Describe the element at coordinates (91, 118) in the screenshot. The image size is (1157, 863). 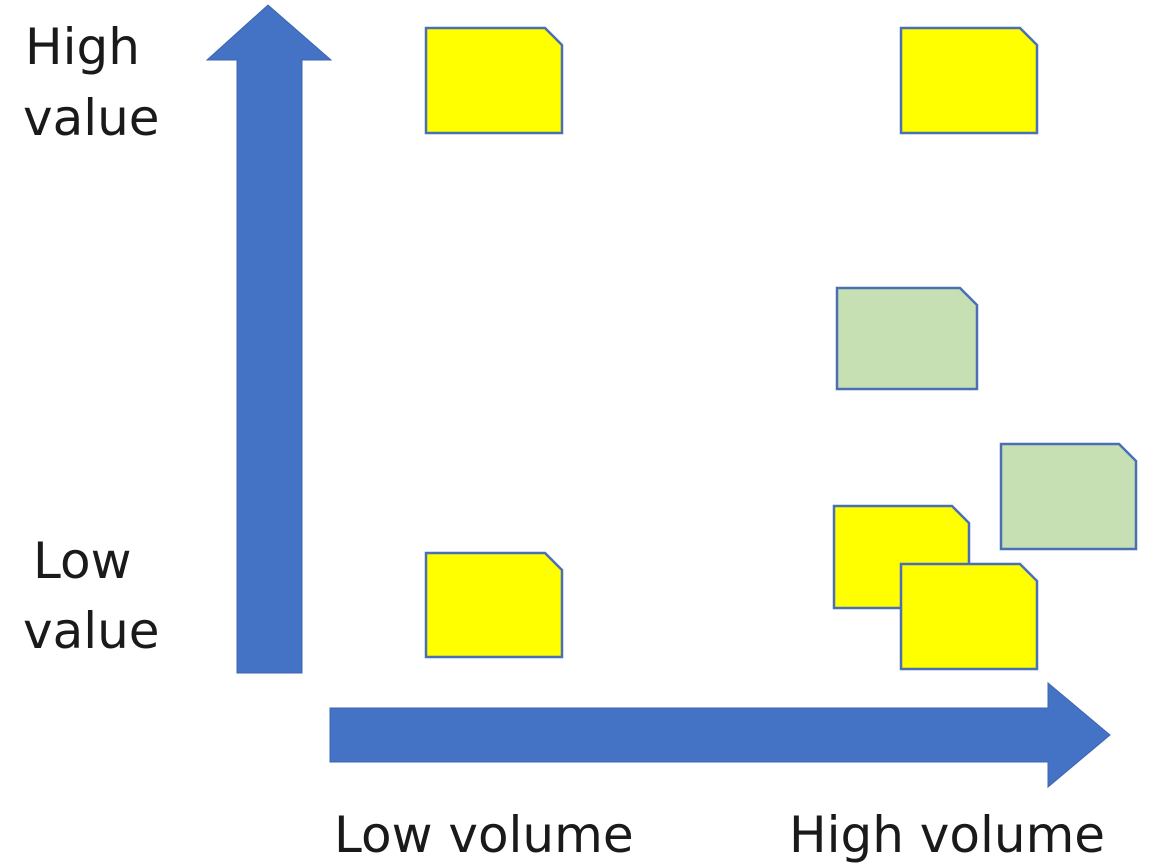
I see `high-value-label-line2: value` at that location.